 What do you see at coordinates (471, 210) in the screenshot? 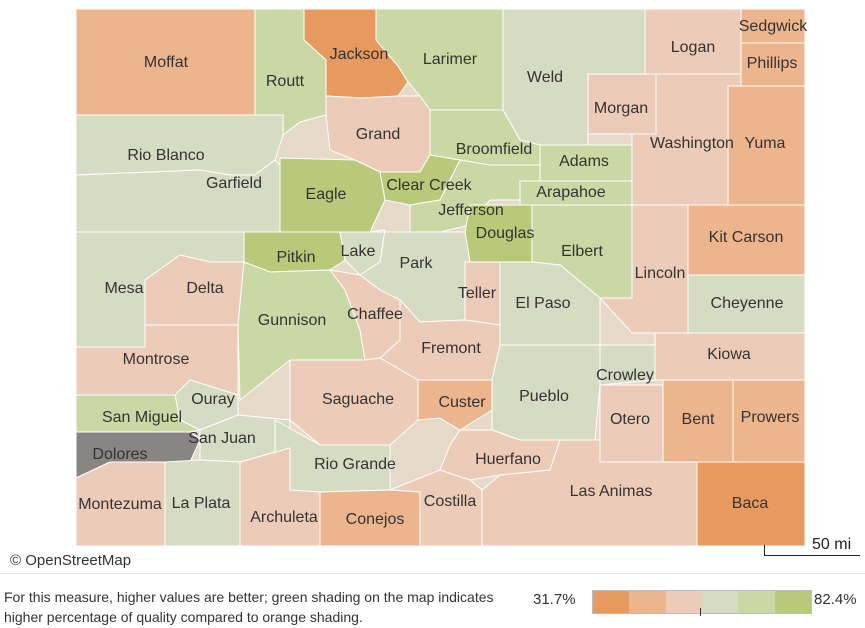
I see `county-label: Jefferson` at bounding box center [471, 210].